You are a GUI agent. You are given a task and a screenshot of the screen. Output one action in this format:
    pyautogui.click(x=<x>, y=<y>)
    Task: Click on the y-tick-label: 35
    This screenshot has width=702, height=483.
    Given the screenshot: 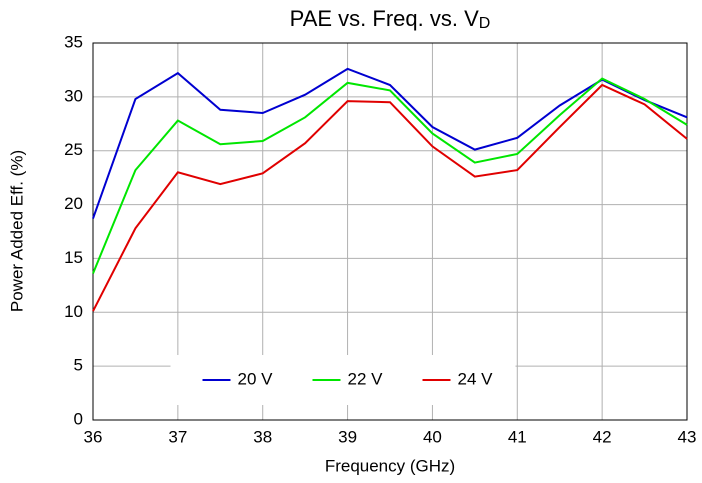 What is the action you would take?
    pyautogui.click(x=73, y=41)
    